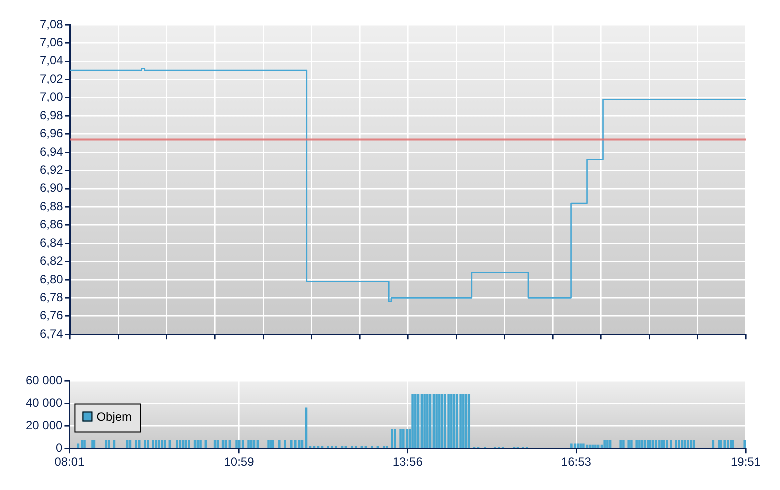  I want to click on y-tick-label: 6,80, so click(52, 279).